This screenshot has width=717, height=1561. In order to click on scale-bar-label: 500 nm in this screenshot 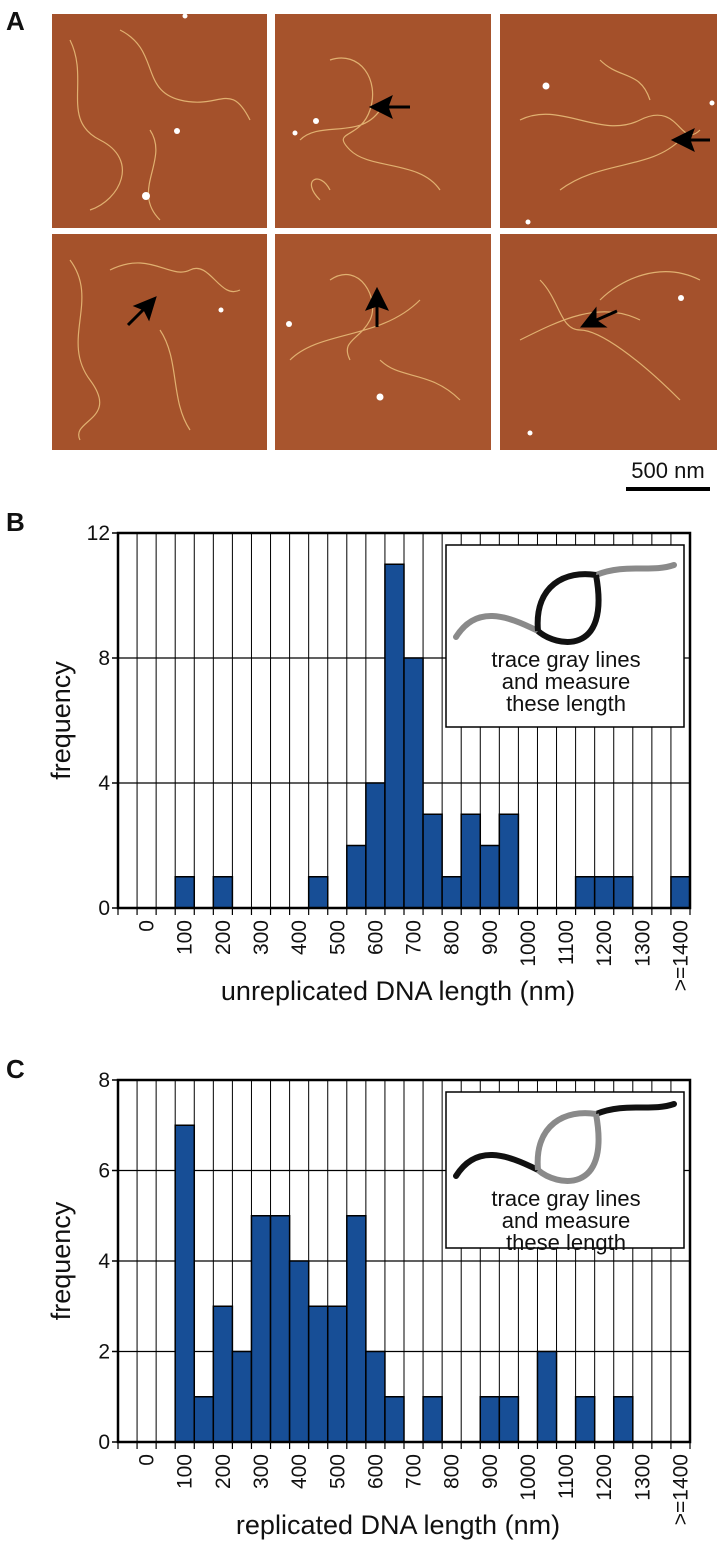, I will do `click(667, 470)`.